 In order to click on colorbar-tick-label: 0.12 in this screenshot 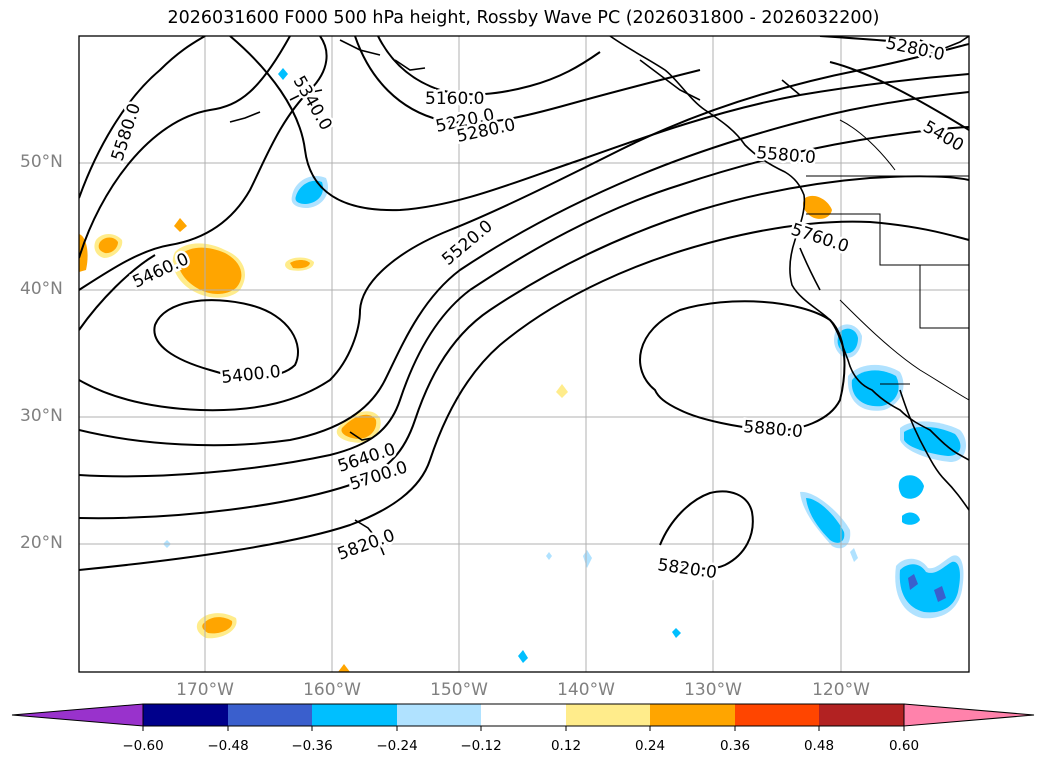, I will do `click(566, 746)`.